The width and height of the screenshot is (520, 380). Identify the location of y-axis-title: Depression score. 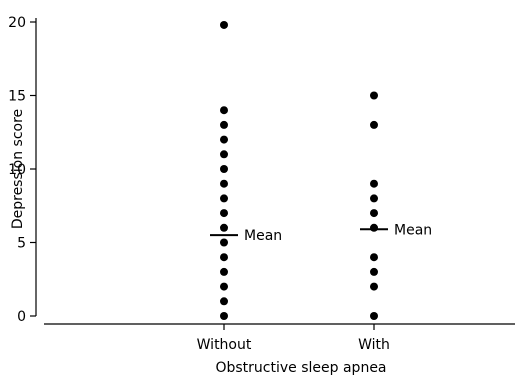
(18, 169).